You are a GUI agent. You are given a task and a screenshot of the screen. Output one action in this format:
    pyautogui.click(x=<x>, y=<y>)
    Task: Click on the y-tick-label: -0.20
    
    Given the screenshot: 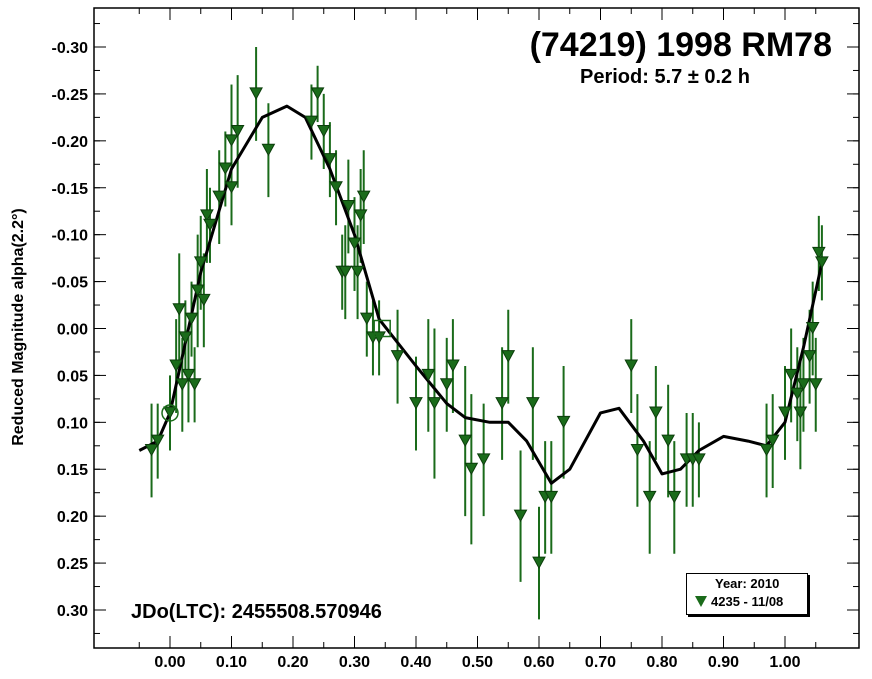 What is the action you would take?
    pyautogui.click(x=70, y=142)
    